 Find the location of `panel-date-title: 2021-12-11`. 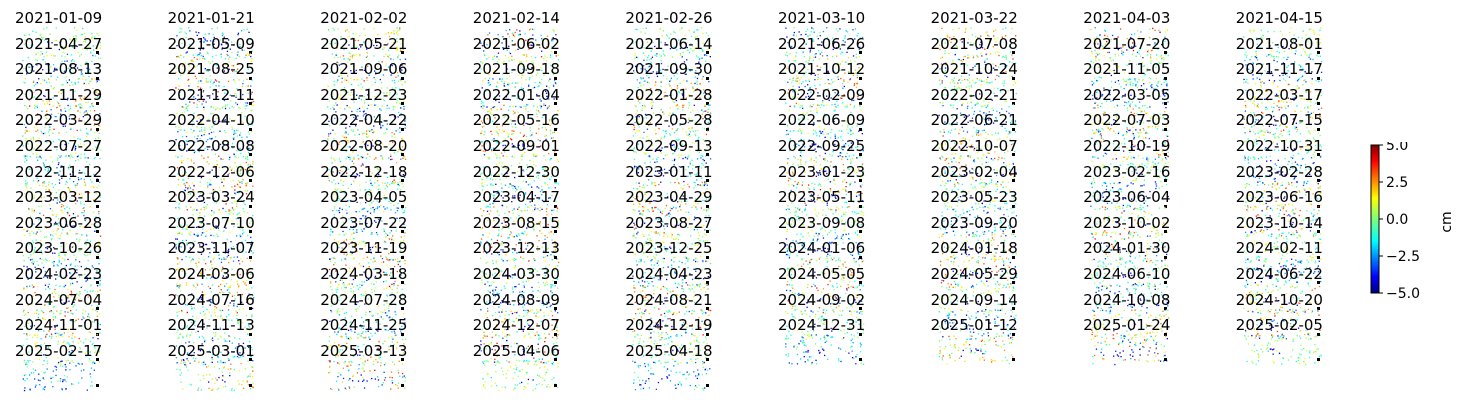

panel-date-title: 2021-12-11 is located at coordinates (211, 94).